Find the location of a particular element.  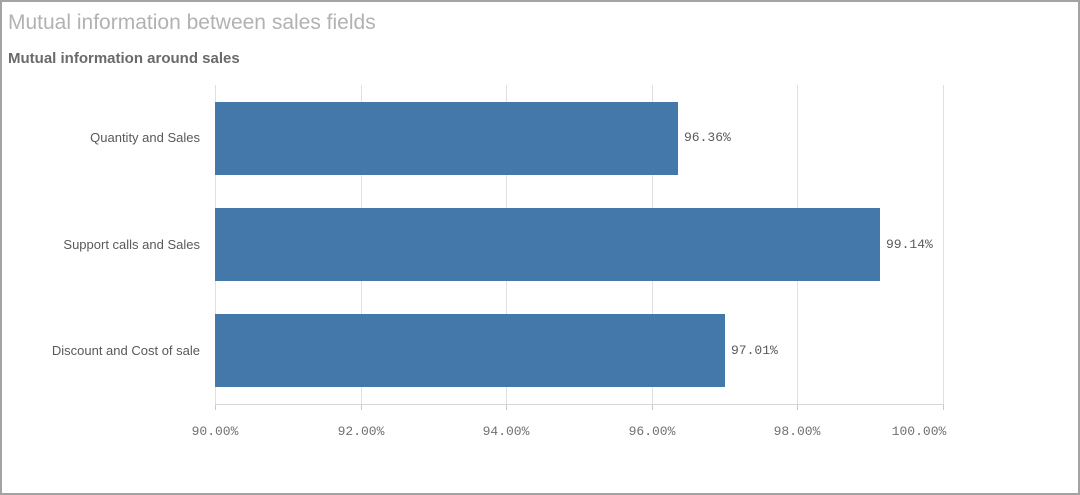

bar-value-label: 96.36% is located at coordinates (707, 137).